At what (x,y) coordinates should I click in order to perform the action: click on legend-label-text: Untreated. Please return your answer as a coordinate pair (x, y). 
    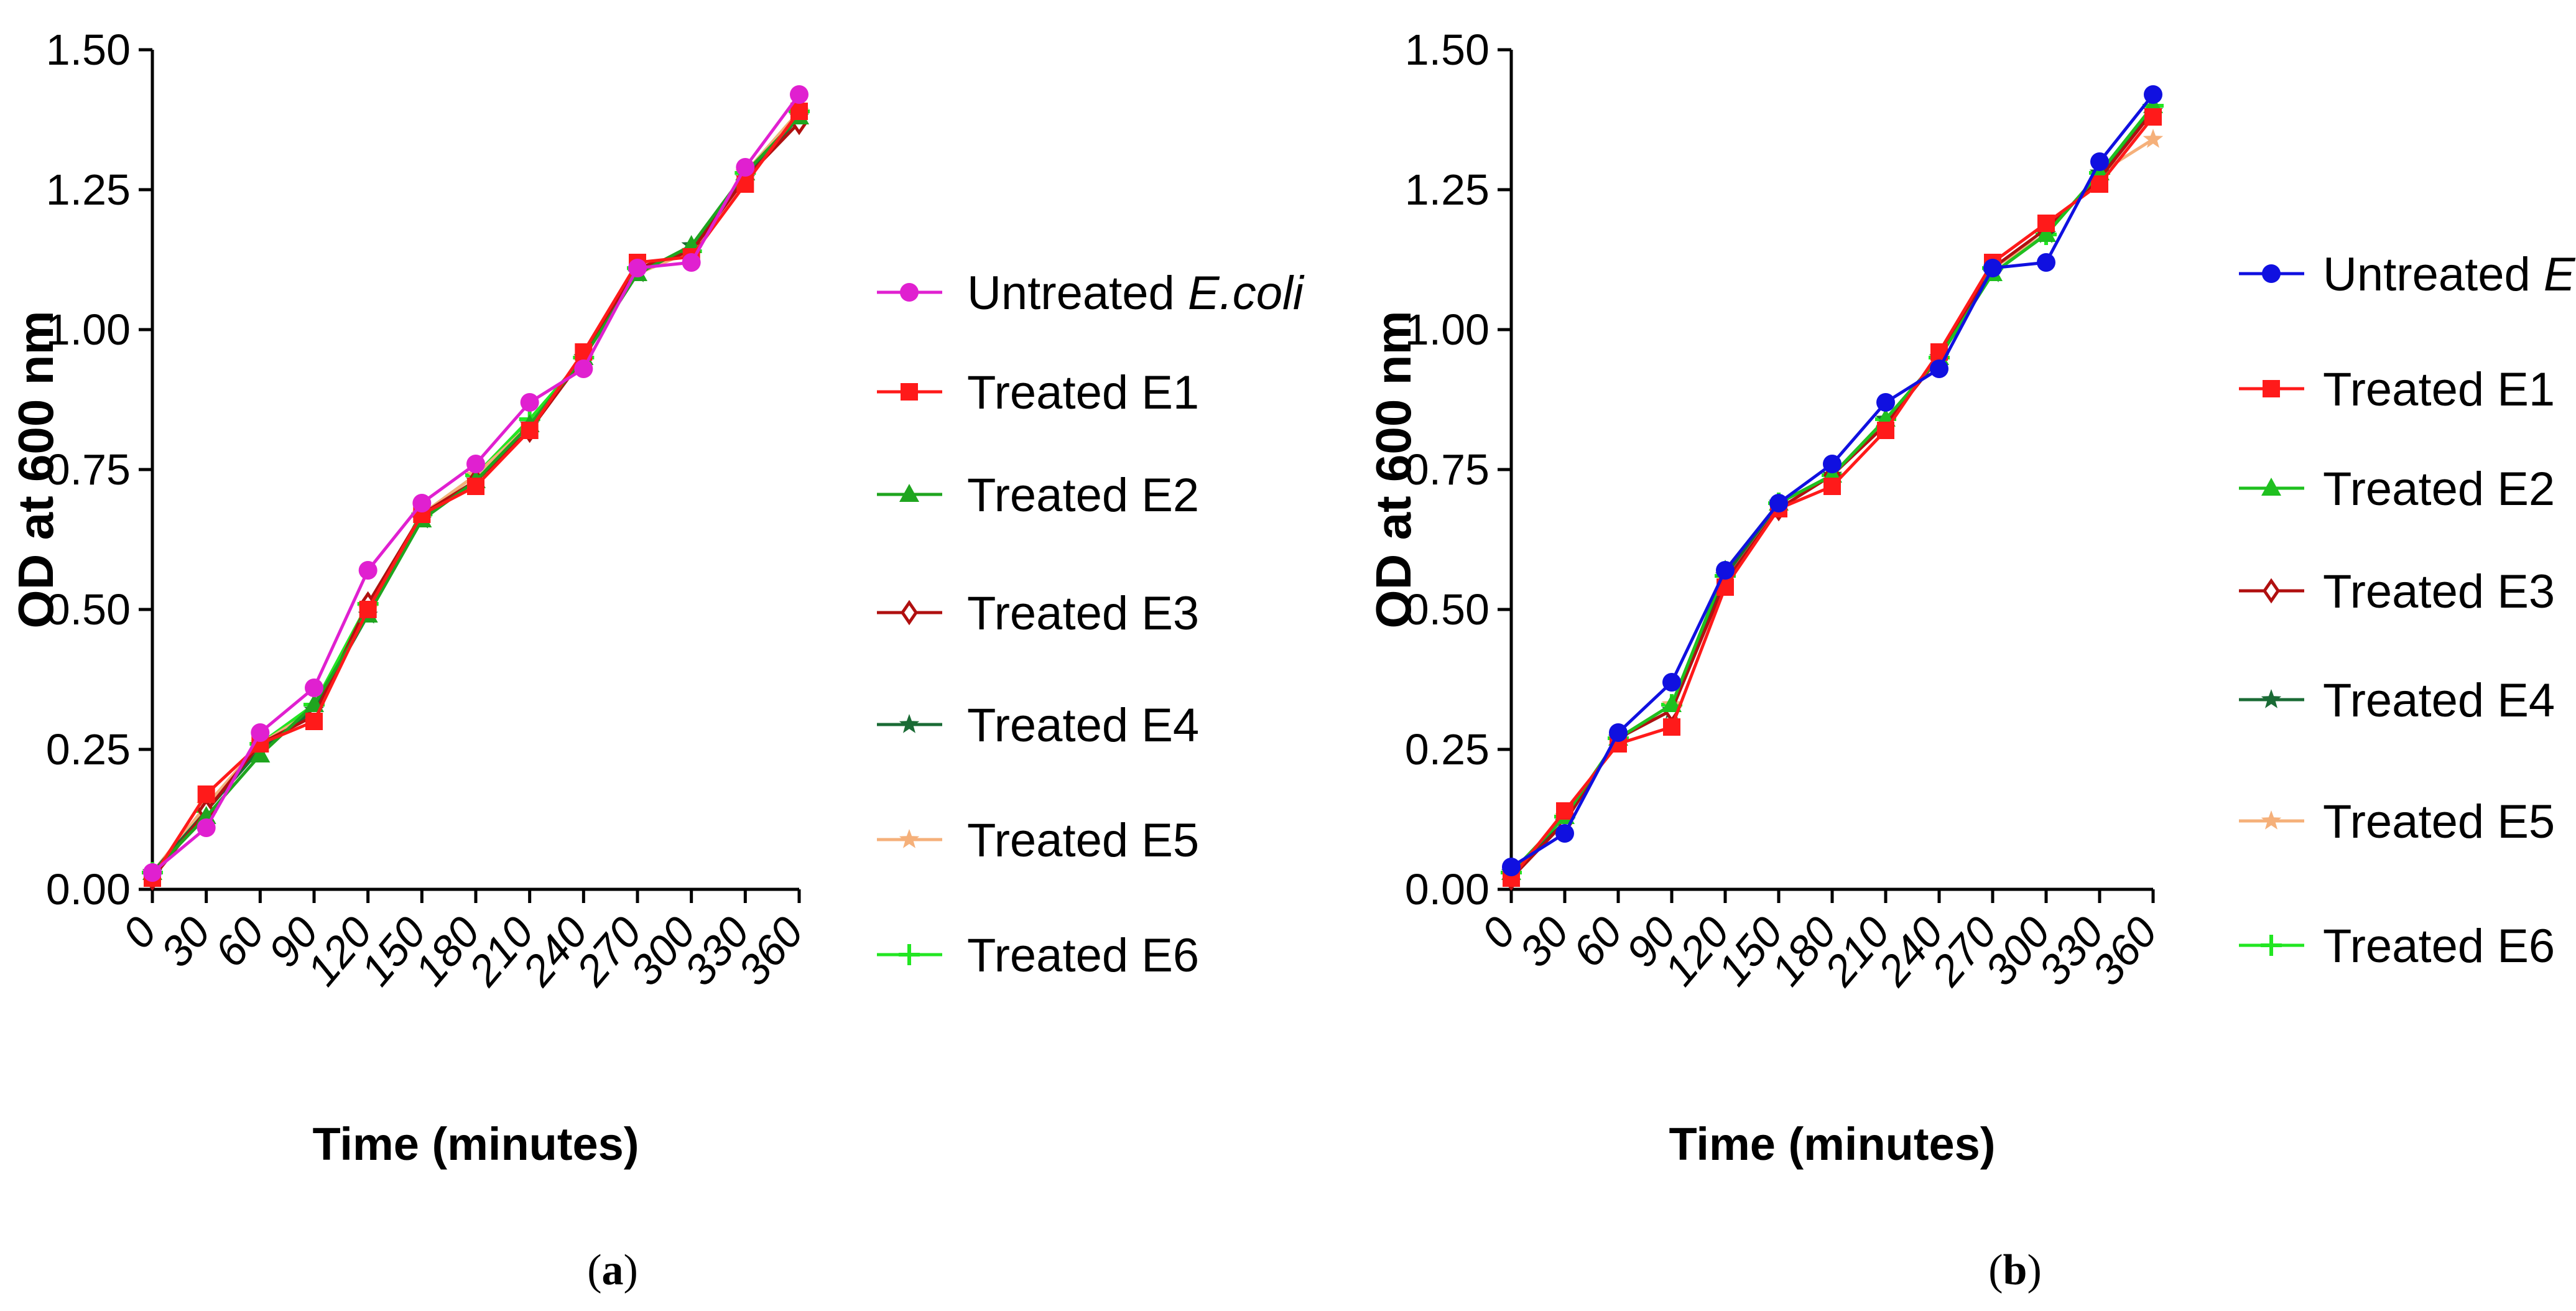
    Looking at the image, I should click on (2433, 274).